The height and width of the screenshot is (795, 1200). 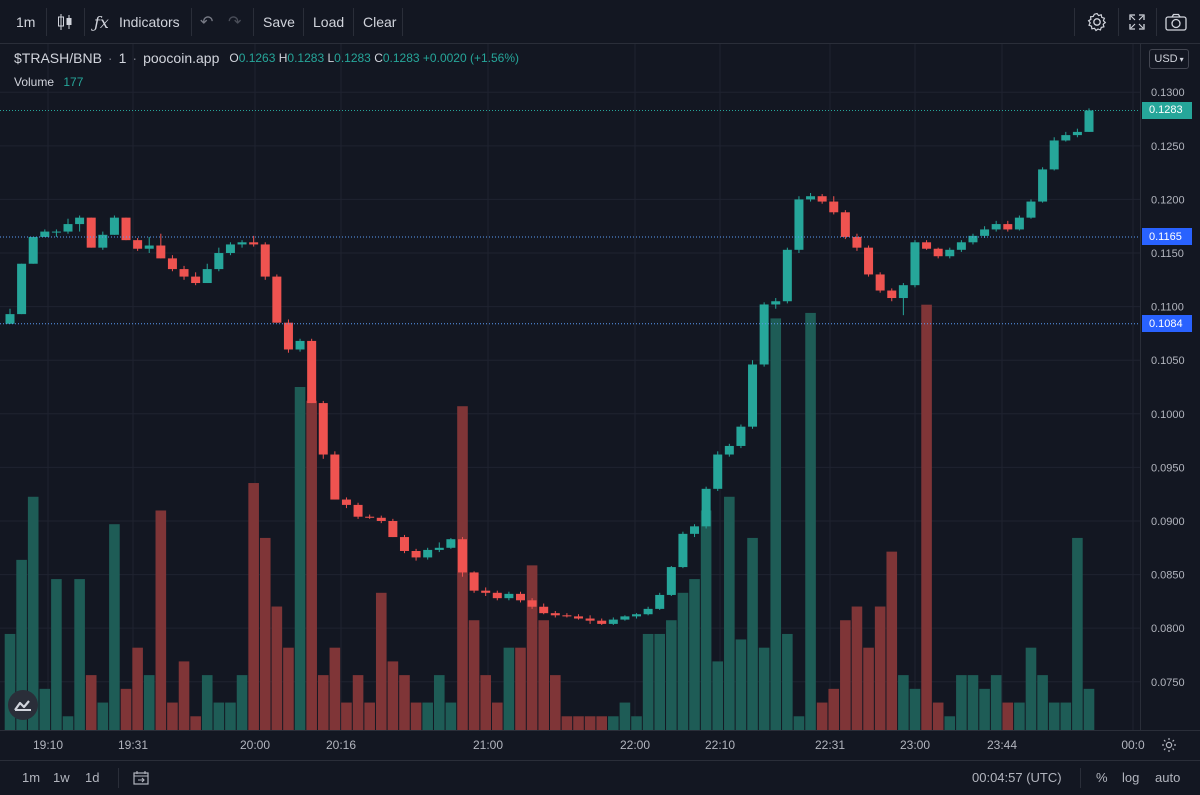 I want to click on time-axis-settings-icon, so click(x=1169, y=745).